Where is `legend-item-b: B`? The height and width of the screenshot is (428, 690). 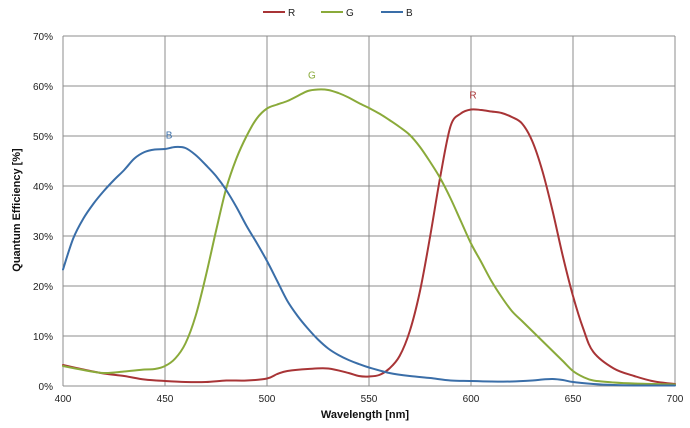 legend-item-b: B is located at coordinates (397, 13).